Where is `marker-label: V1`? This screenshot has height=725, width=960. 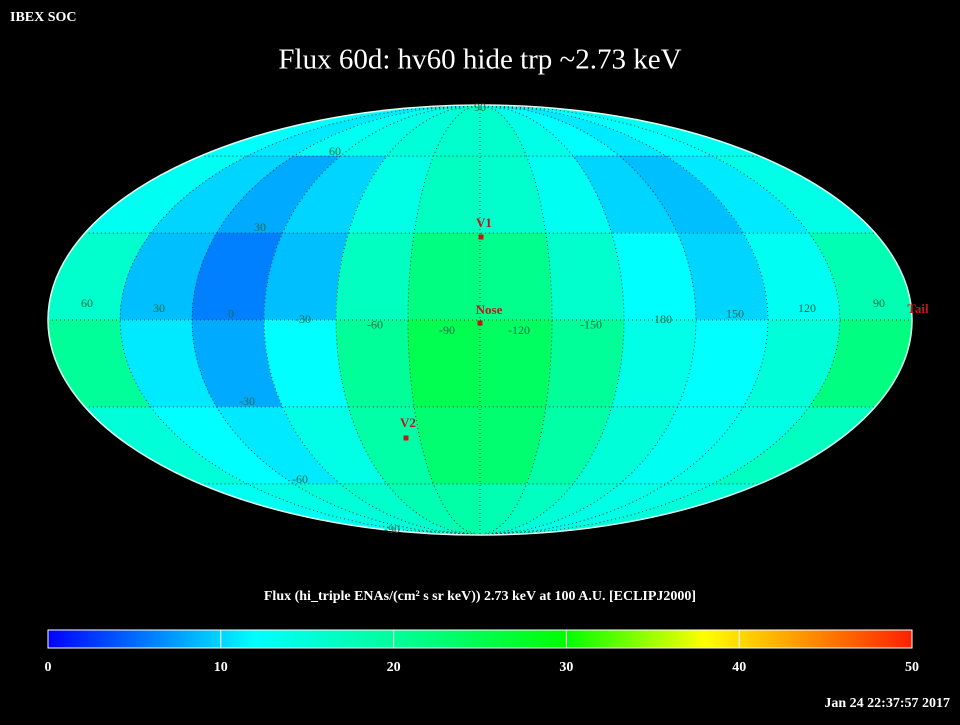 marker-label: V1 is located at coordinates (484, 222).